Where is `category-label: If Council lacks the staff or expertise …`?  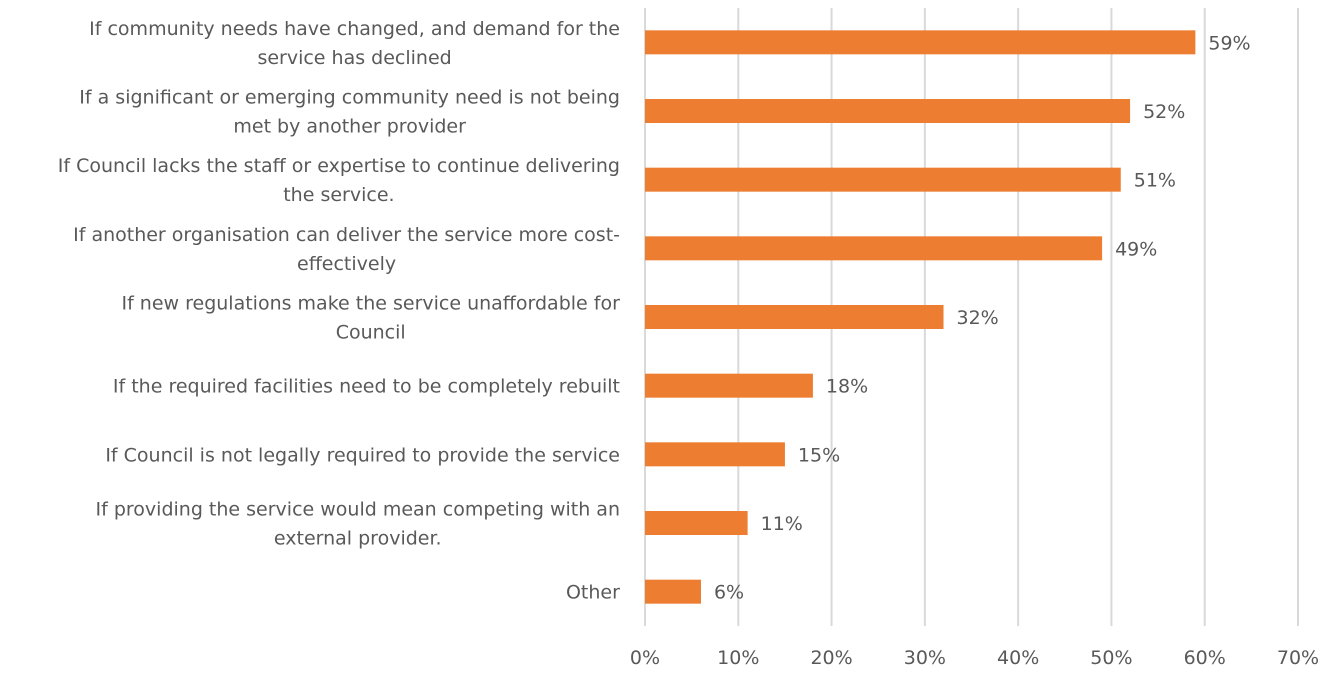
category-label: If Council lacks the staff or expertise … is located at coordinates (339, 180).